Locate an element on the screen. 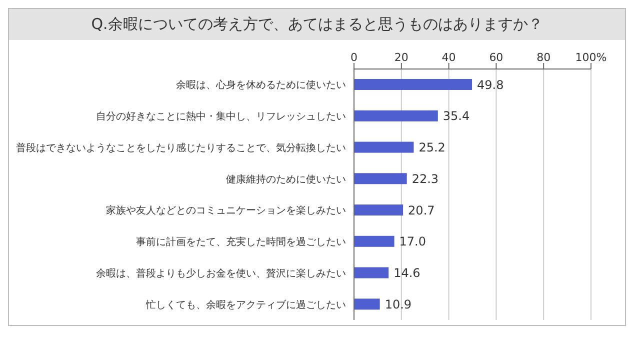 This screenshot has width=632, height=355. x-tick-label: 100% is located at coordinates (591, 57).